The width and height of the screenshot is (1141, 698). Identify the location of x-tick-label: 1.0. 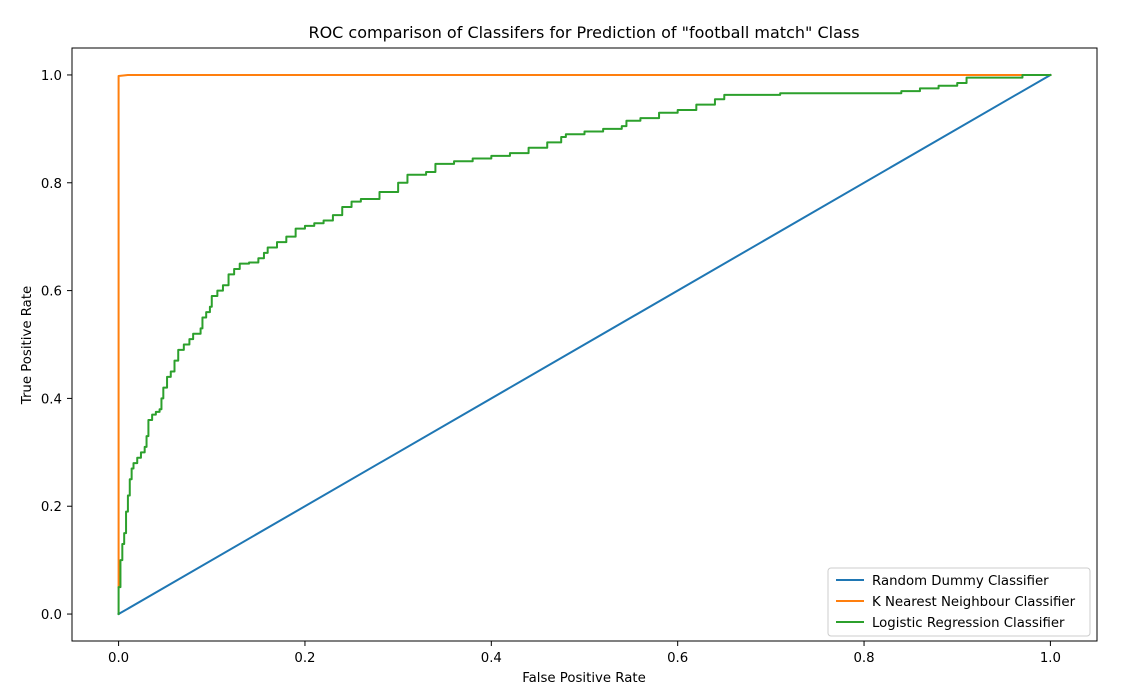
(1050, 658).